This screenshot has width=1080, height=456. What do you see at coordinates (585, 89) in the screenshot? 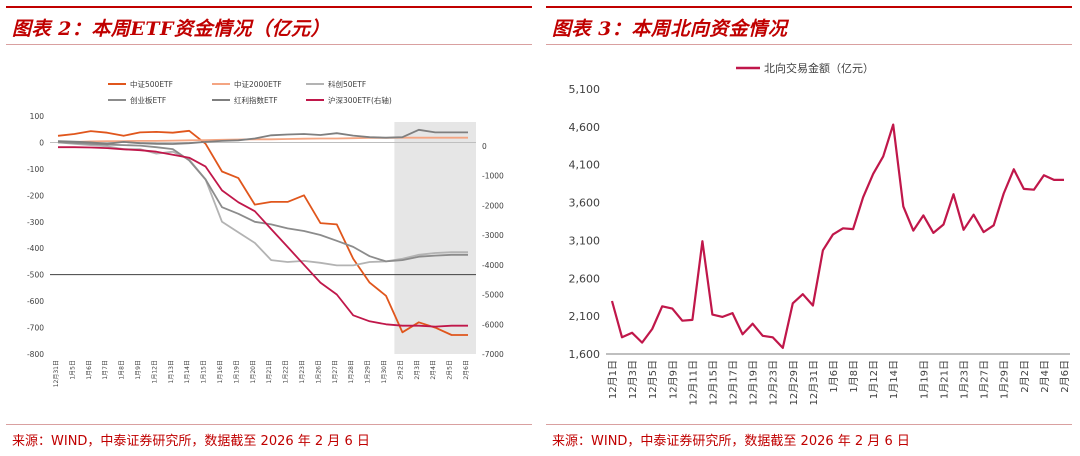
I see `y-tick-label: 5,100` at bounding box center [585, 89].